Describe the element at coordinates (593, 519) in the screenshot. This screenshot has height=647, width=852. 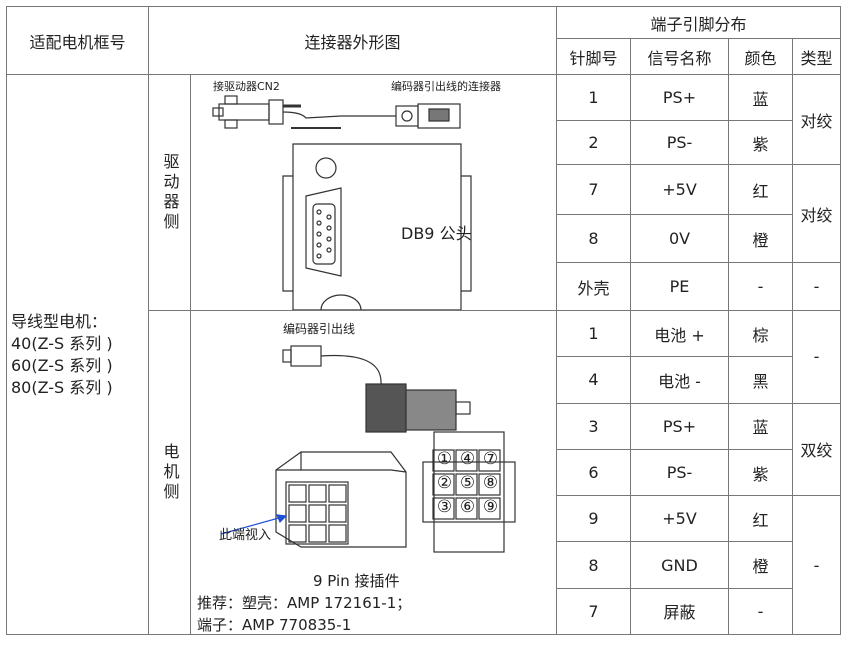
I see `pin-cell: 9` at that location.